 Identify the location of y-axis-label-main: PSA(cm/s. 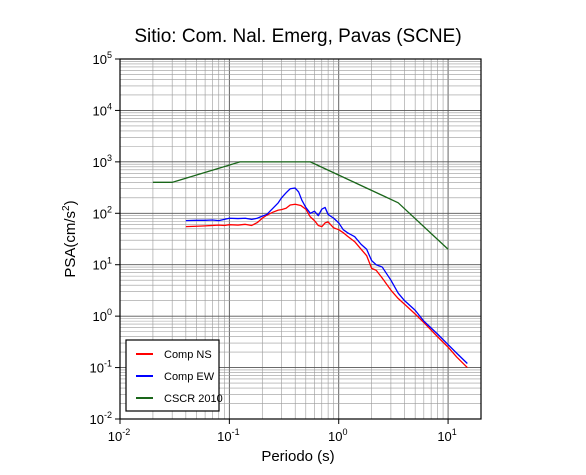
(70, 244).